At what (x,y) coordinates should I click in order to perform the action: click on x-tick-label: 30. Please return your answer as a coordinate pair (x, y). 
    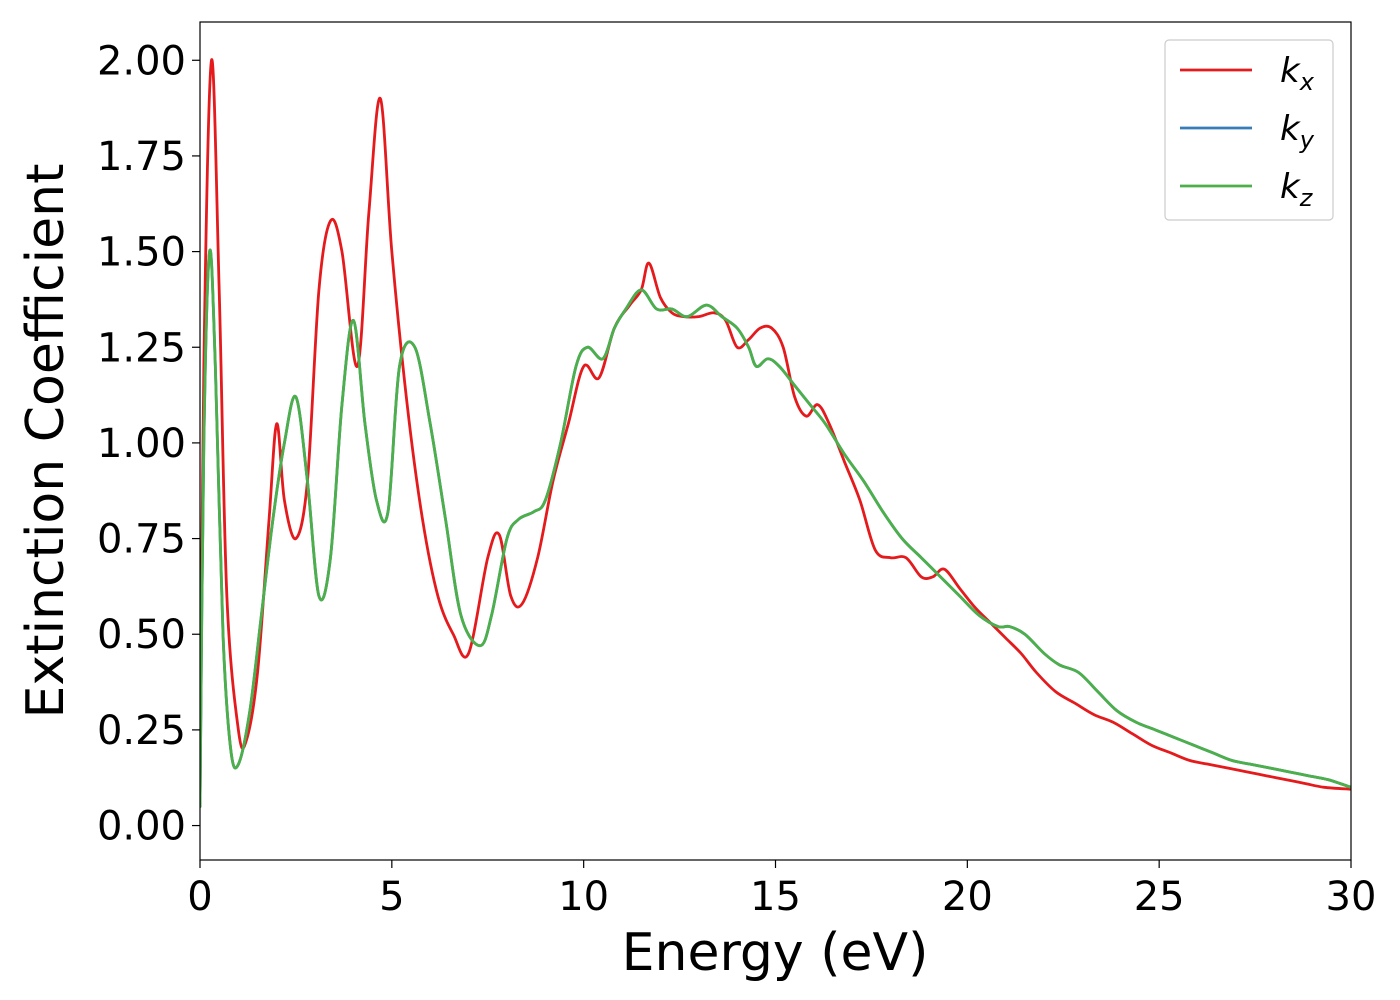
    Looking at the image, I should click on (1351, 897).